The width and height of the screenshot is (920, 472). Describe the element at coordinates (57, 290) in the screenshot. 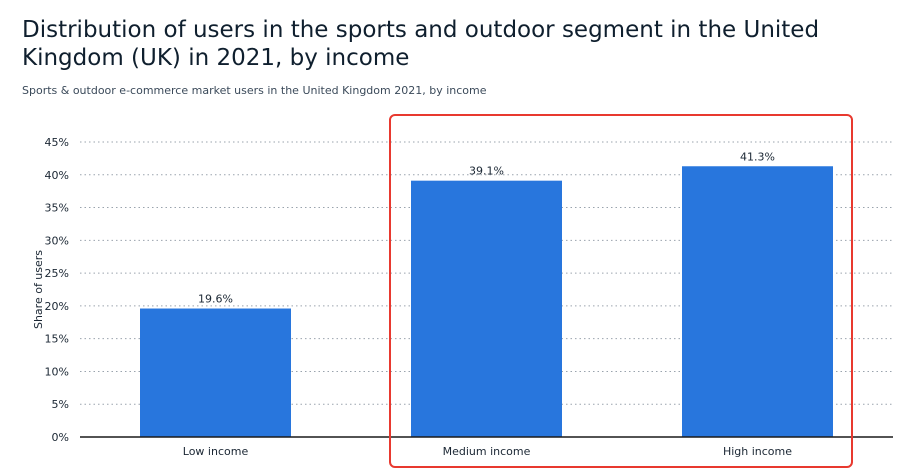

I see `y-axis-ticks: 0% 5% 10% 15% 20% 25% 30% 35% 40% 45%` at that location.